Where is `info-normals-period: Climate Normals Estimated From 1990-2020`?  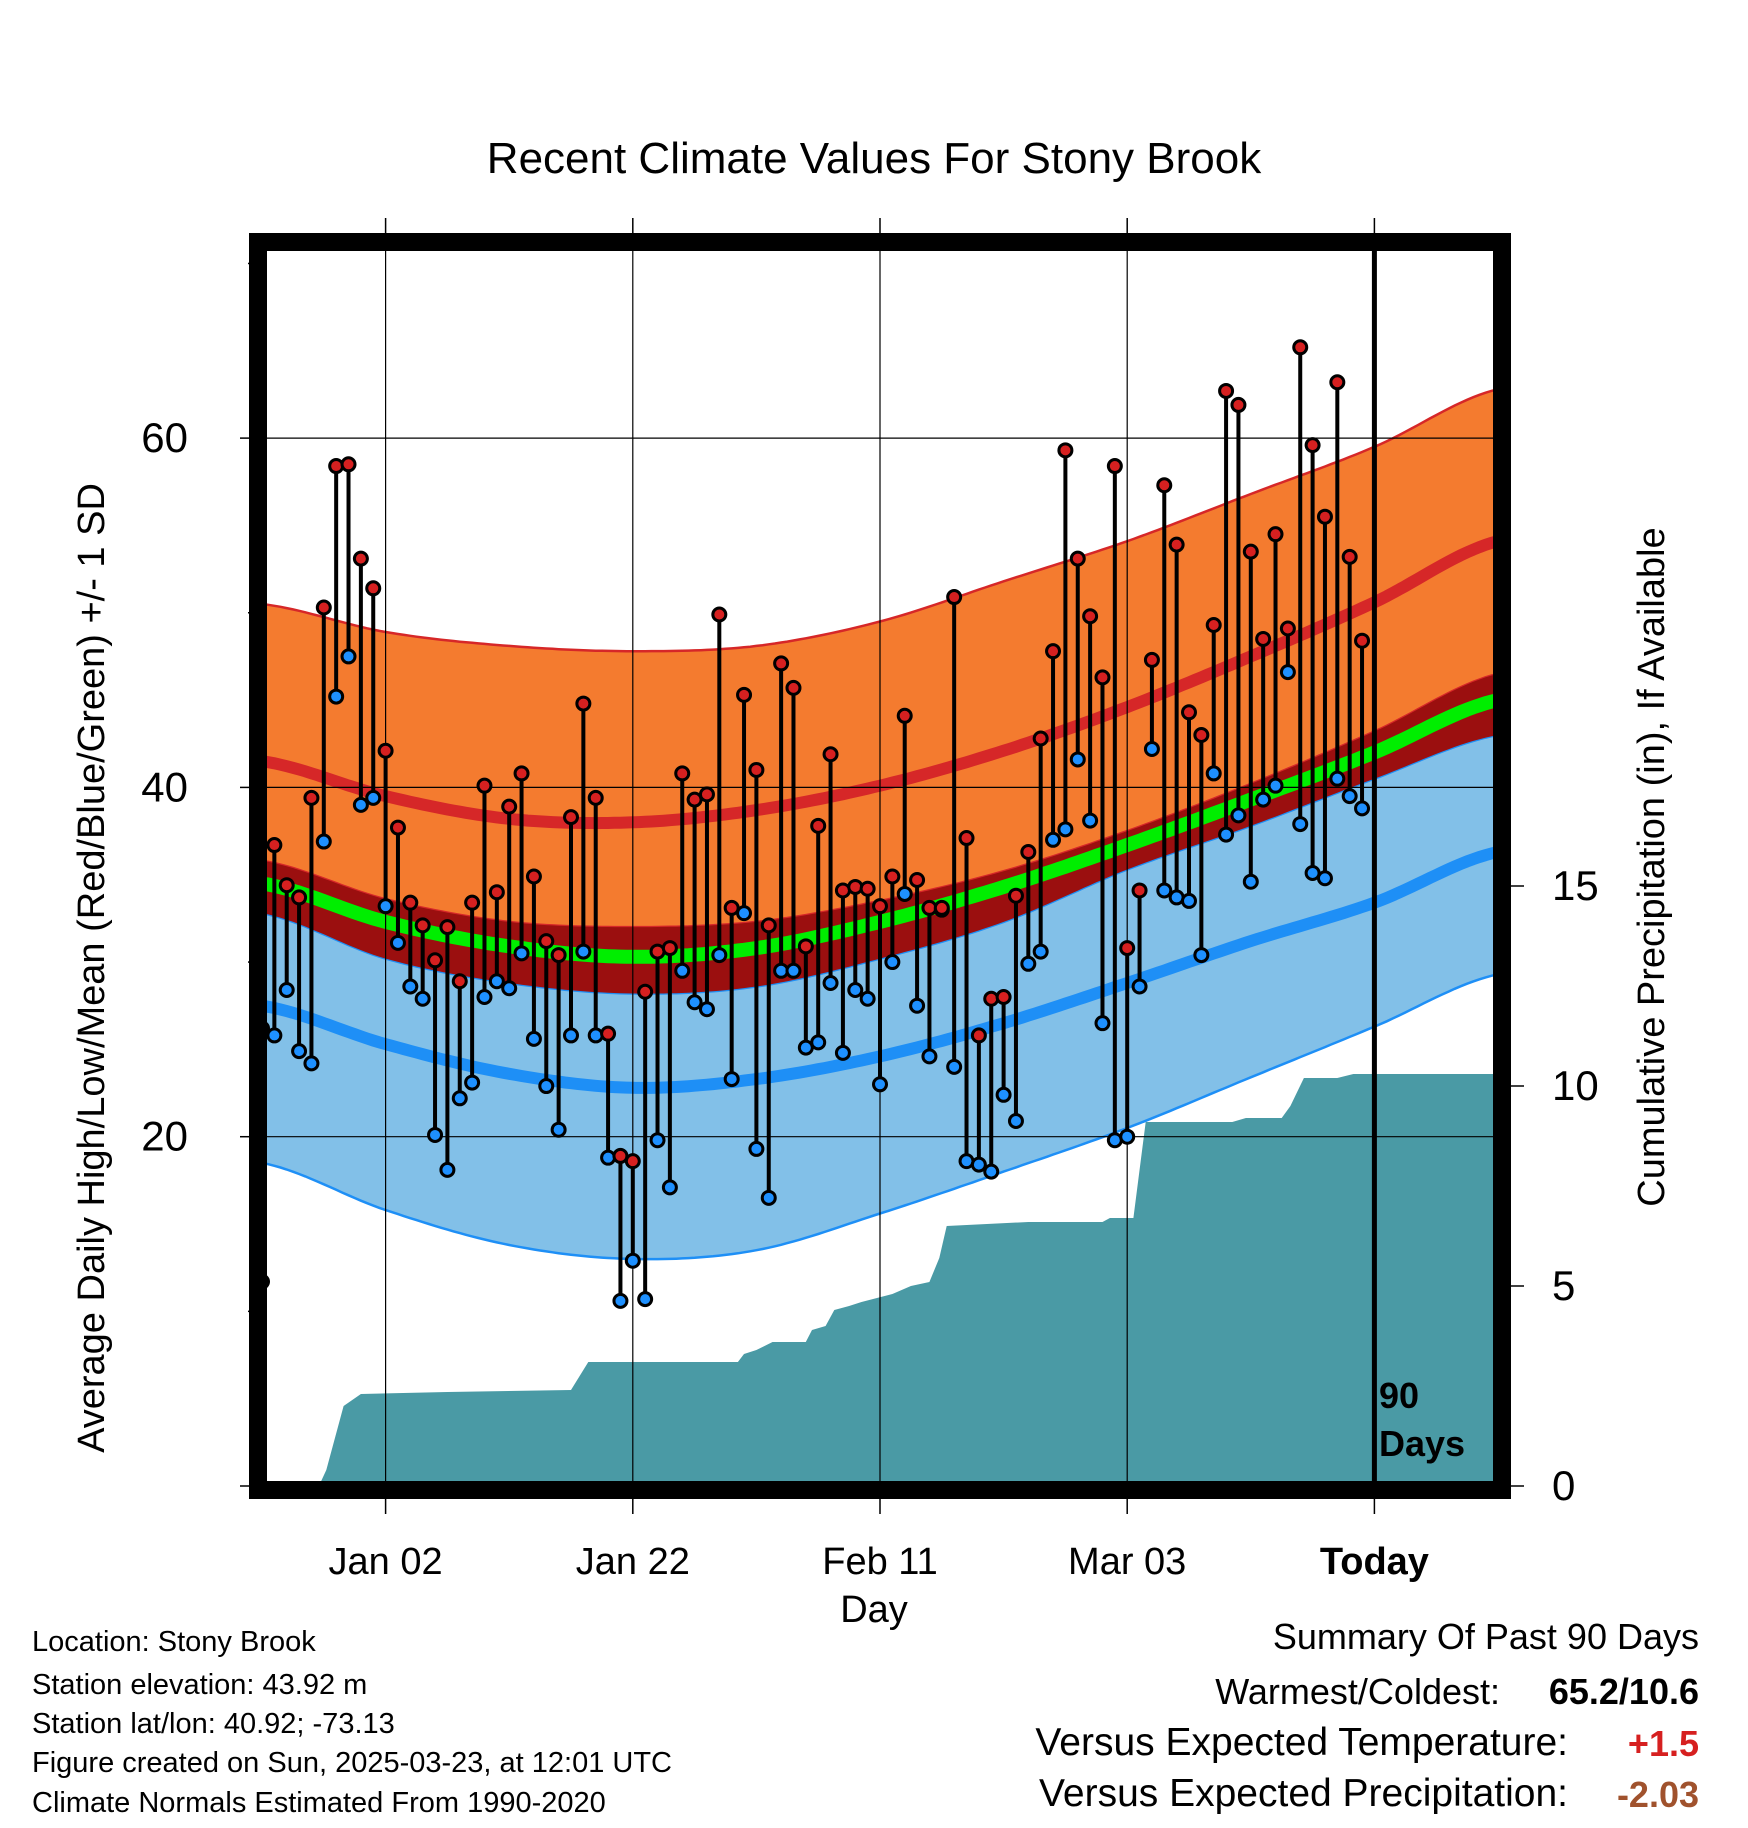
info-normals-period: Climate Normals Estimated From 1990-2020 is located at coordinates (319, 1803).